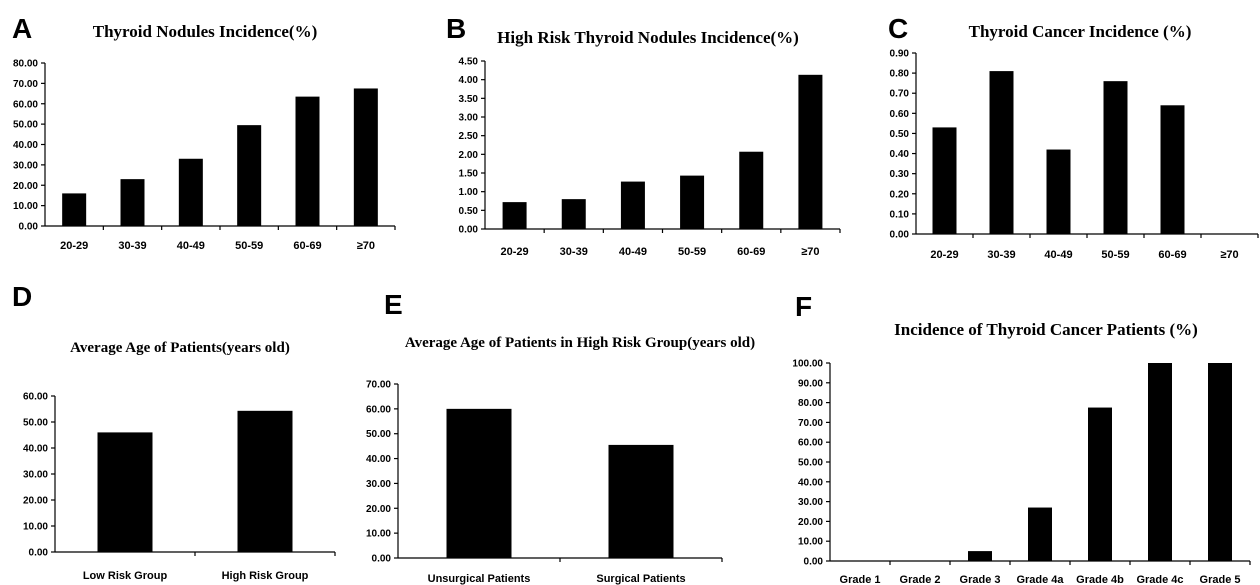 The height and width of the screenshot is (585, 1260). Describe the element at coordinates (469, 80) in the screenshot. I see `y-tick-label: 4.00` at that location.